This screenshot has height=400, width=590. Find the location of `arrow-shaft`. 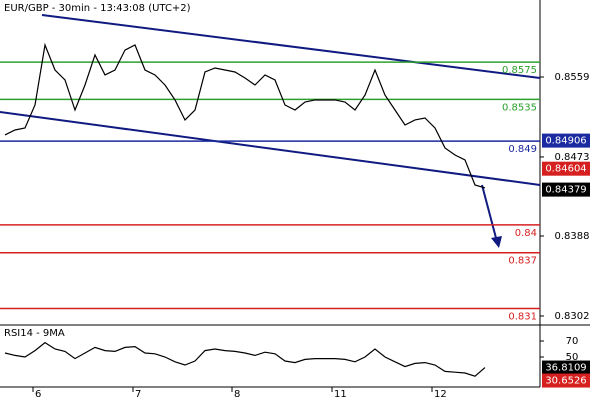

arrow-shaft is located at coordinates (489, 211).